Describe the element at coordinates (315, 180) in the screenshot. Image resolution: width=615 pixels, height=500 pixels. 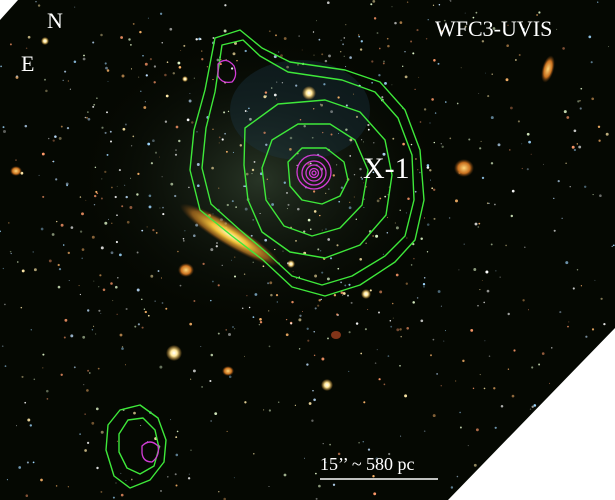
I see `xray-contour` at that location.